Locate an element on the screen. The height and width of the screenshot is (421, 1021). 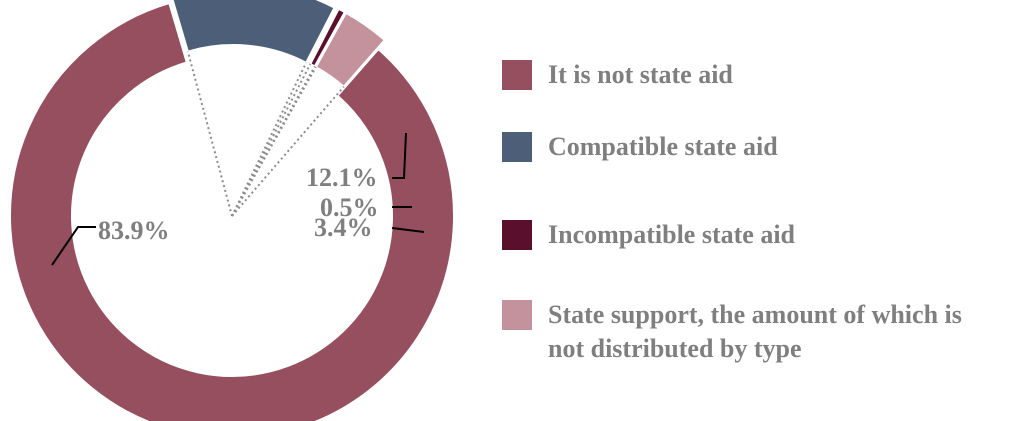
leader-line-compatible is located at coordinates (399, 155).